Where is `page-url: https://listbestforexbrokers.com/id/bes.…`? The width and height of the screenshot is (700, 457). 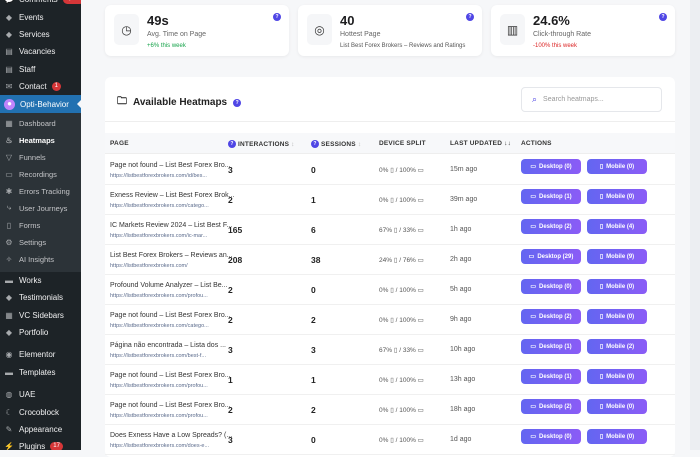
page-url: https://listbestforexbrokers.com/id/bes.… is located at coordinates (158, 176).